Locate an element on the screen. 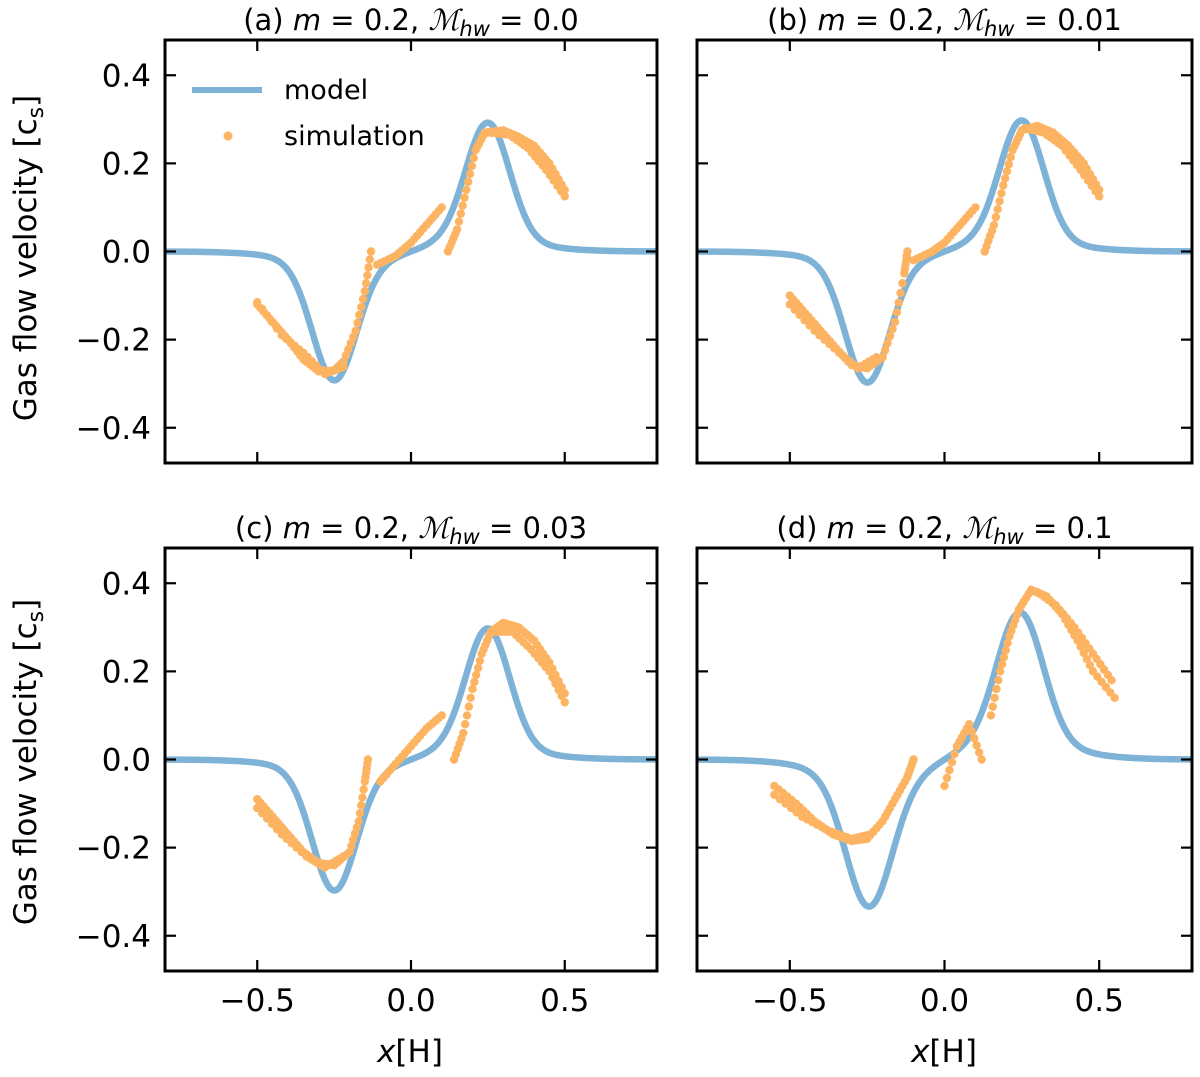 This screenshot has width=1200, height=1077. panel-title-part: = 0.03 is located at coordinates (533, 528).